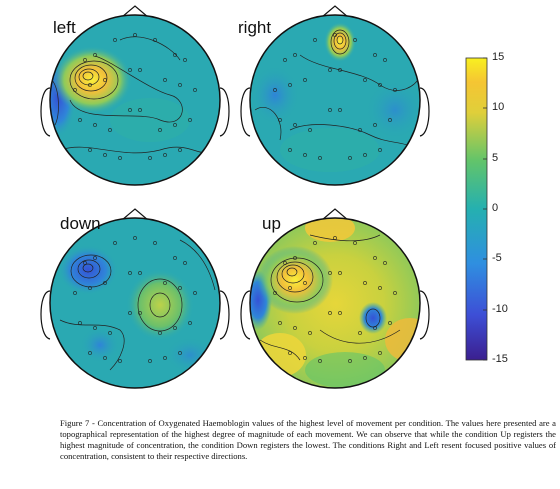 The image size is (560, 489). Describe the element at coordinates (500, 309) in the screenshot. I see `colorbar-tick-minus-10: -10` at that location.